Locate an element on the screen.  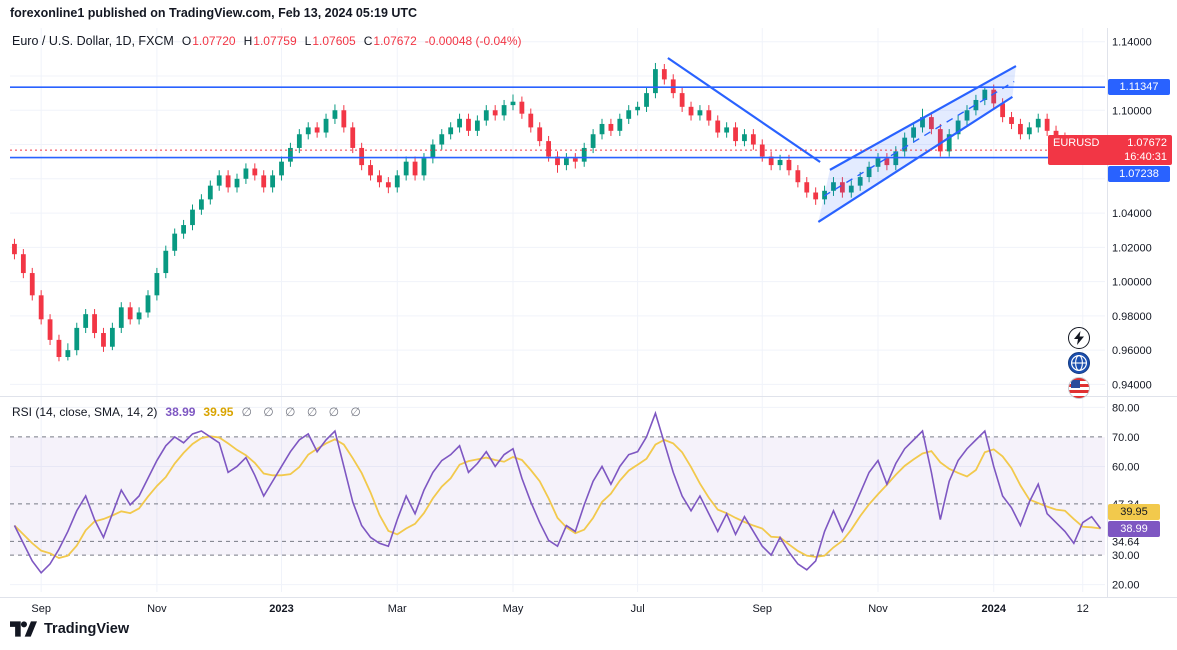
svg-text: 0.98000 is located at coordinates (1132, 317).